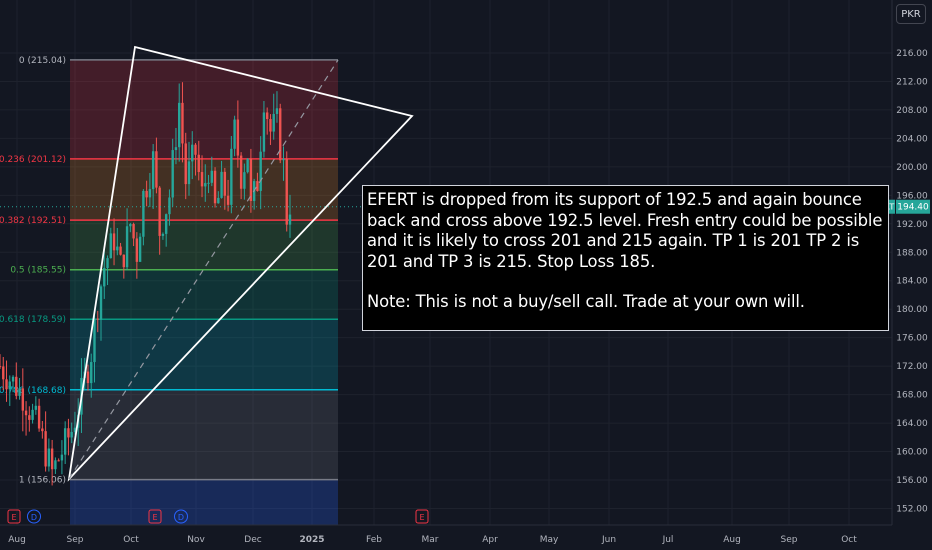 This screenshot has height=550, width=932. I want to click on price-tick-label: 164.00, so click(912, 424).